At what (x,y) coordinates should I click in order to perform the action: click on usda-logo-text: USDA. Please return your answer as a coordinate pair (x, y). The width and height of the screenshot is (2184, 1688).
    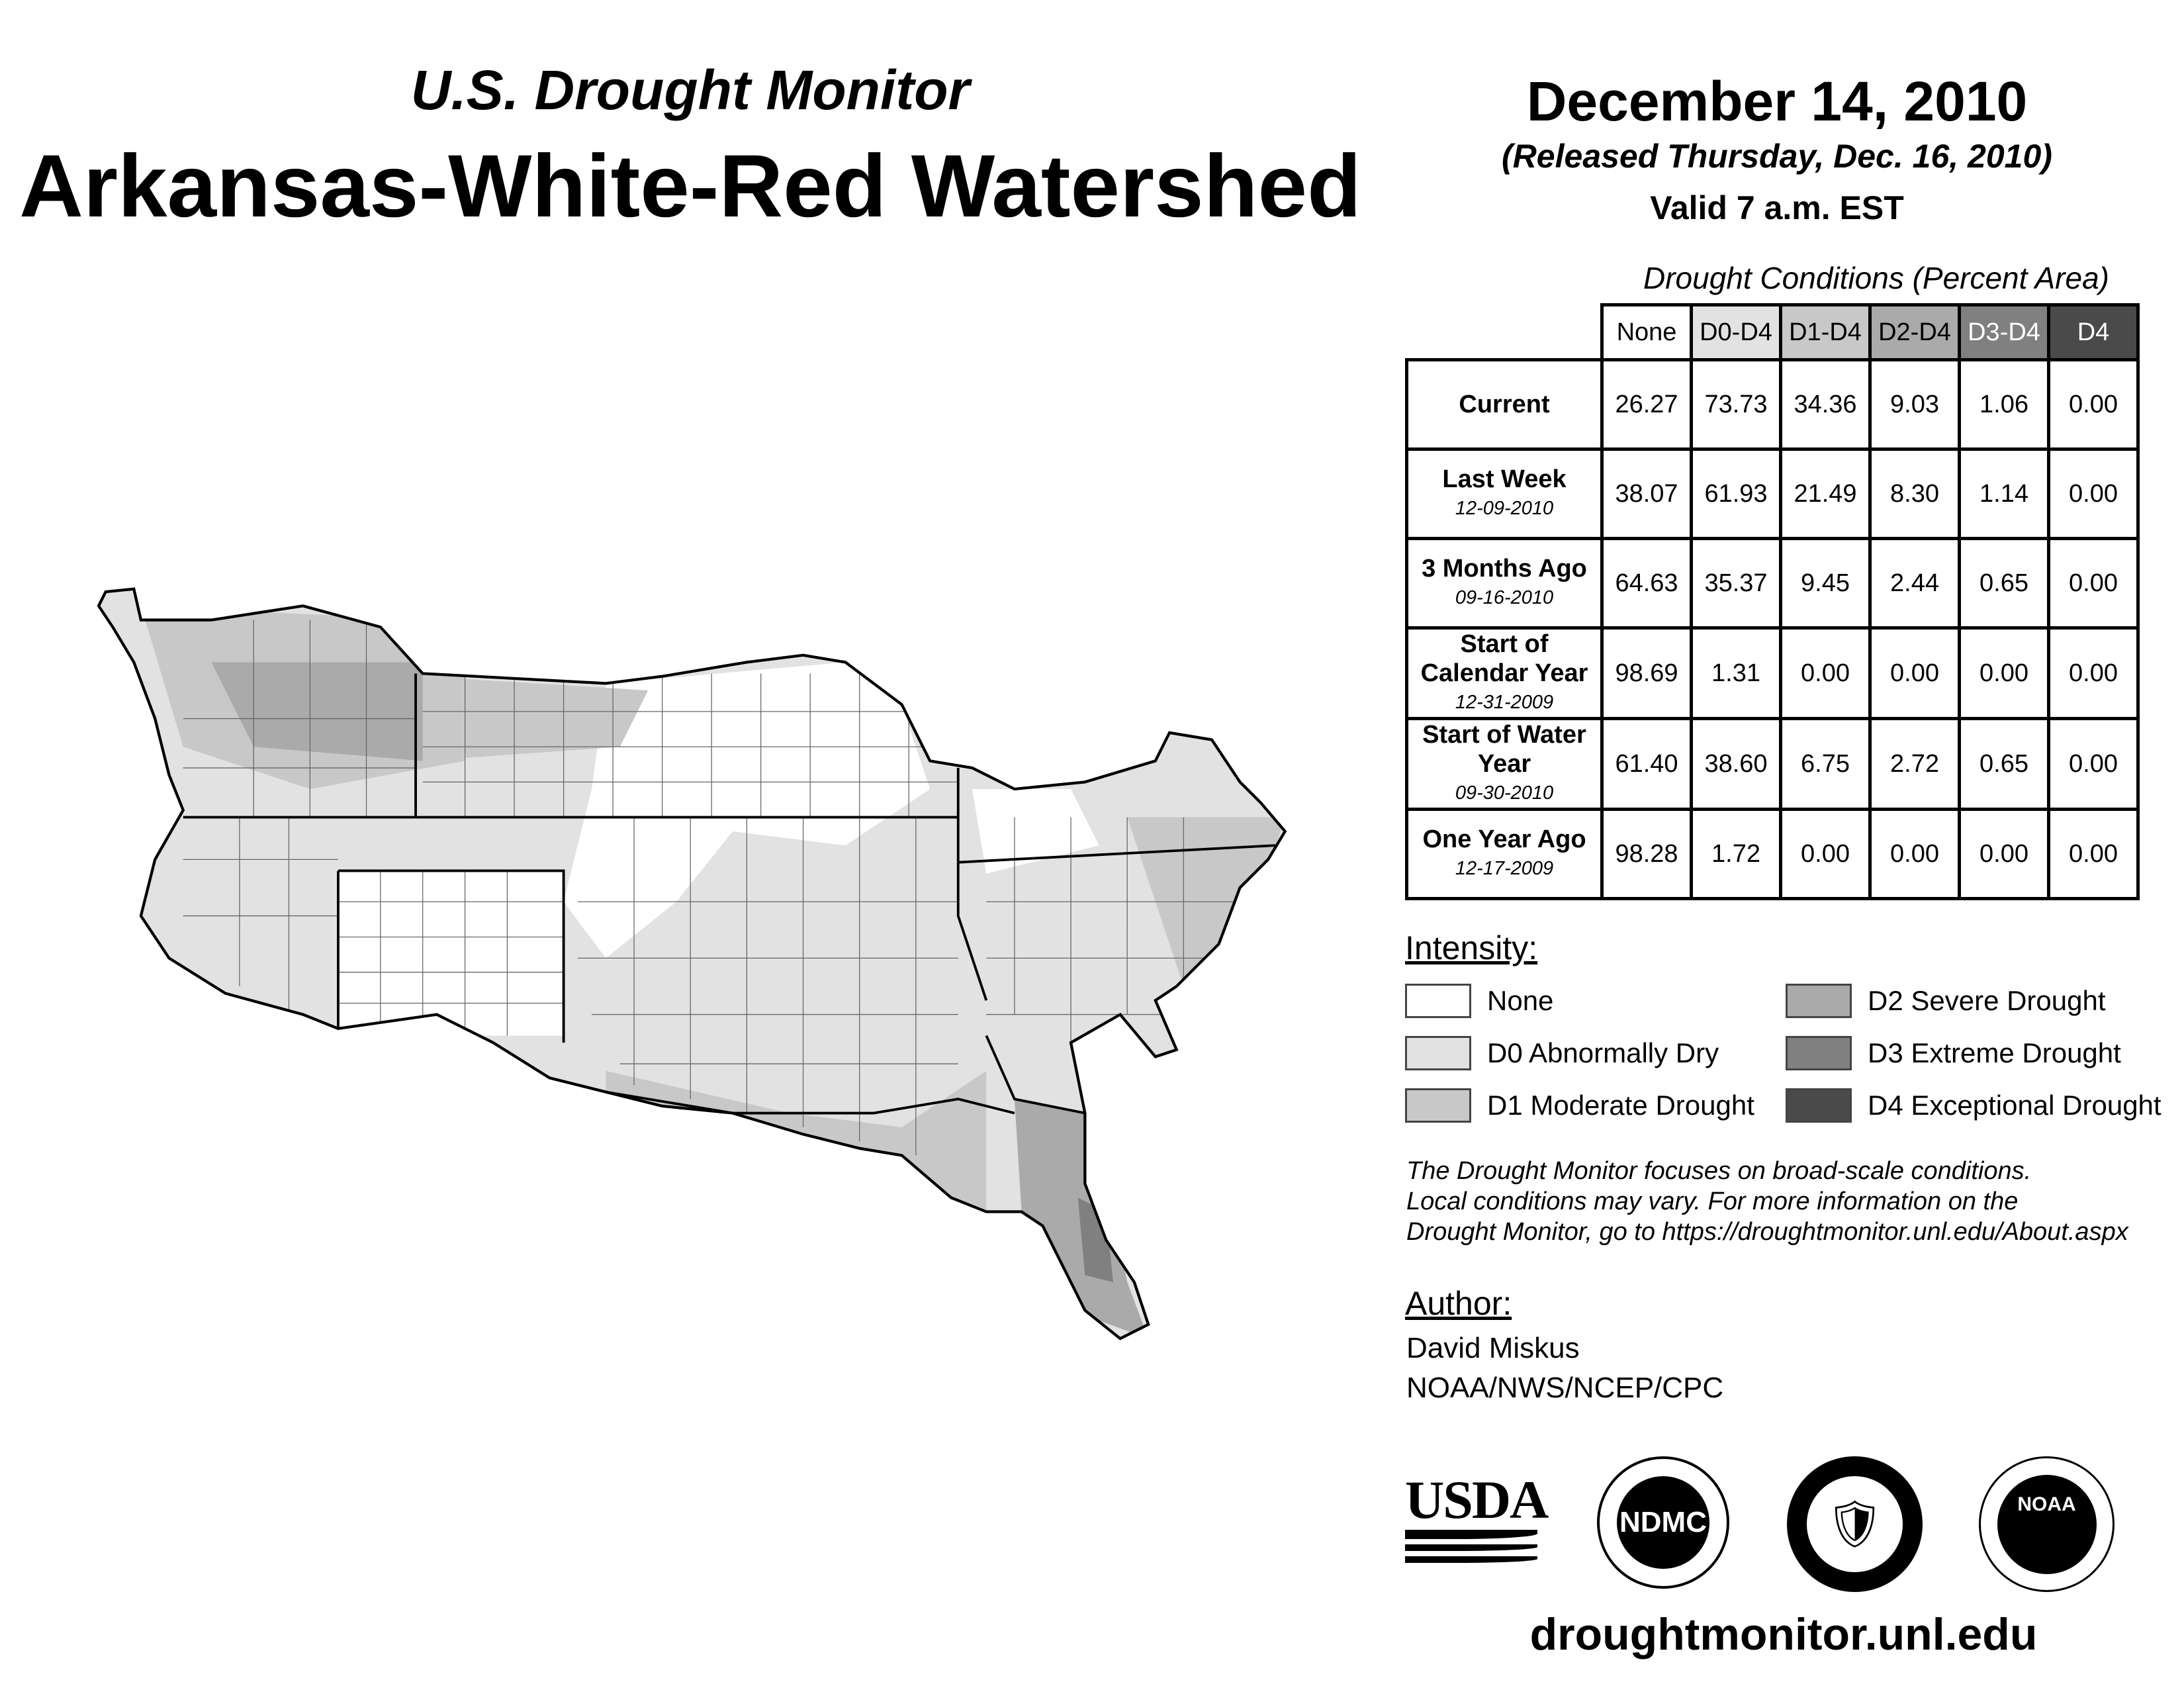
    Looking at the image, I should click on (1477, 1500).